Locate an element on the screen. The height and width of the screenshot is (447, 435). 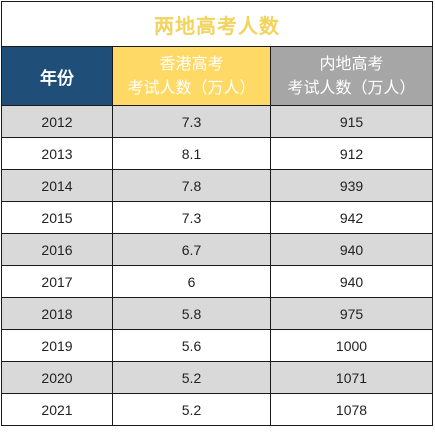
cell-year: 2020 is located at coordinates (57, 377).